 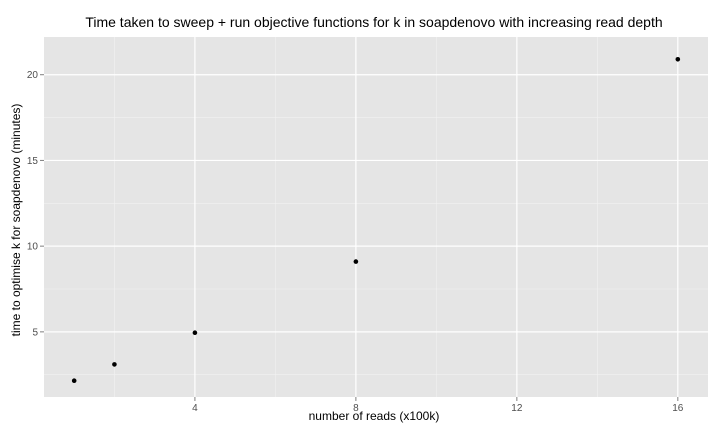 What do you see at coordinates (33, 247) in the screenshot?
I see `y-tick-label: 10` at bounding box center [33, 247].